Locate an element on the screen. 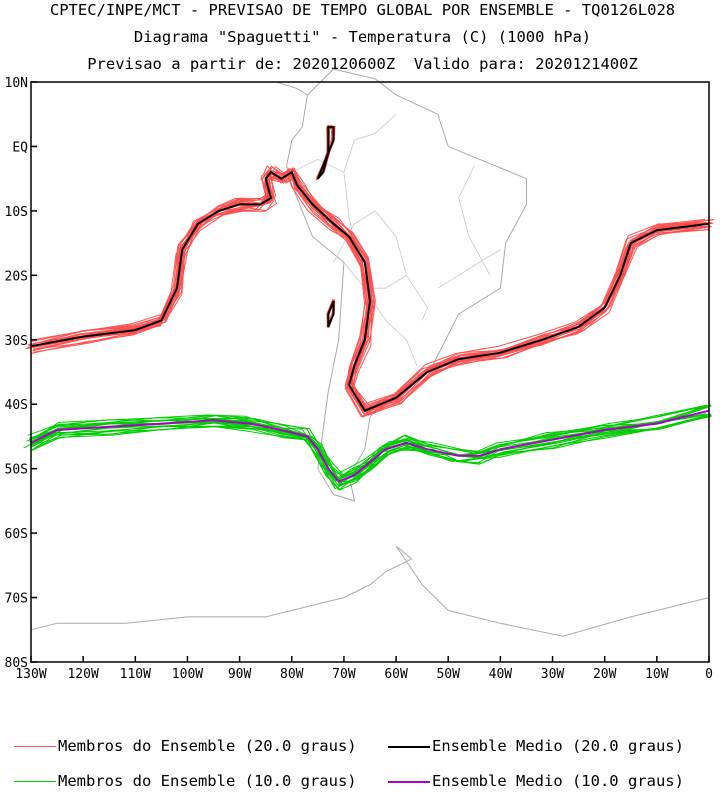  lat-tick-label: 20S is located at coordinates (16, 276).